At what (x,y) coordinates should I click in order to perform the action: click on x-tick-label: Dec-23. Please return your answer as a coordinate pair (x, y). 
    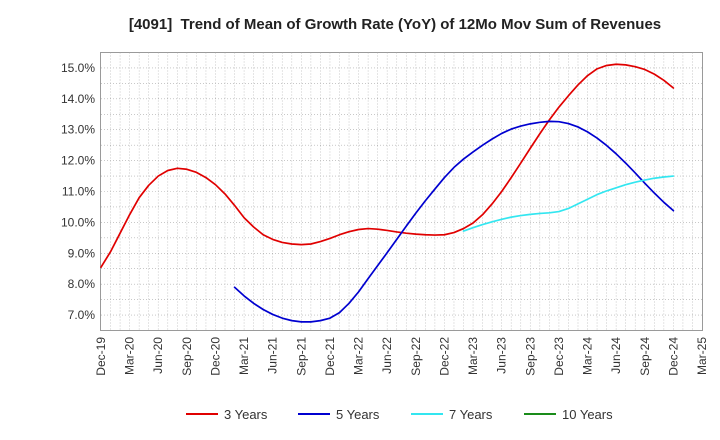
    Looking at the image, I should click on (559, 356).